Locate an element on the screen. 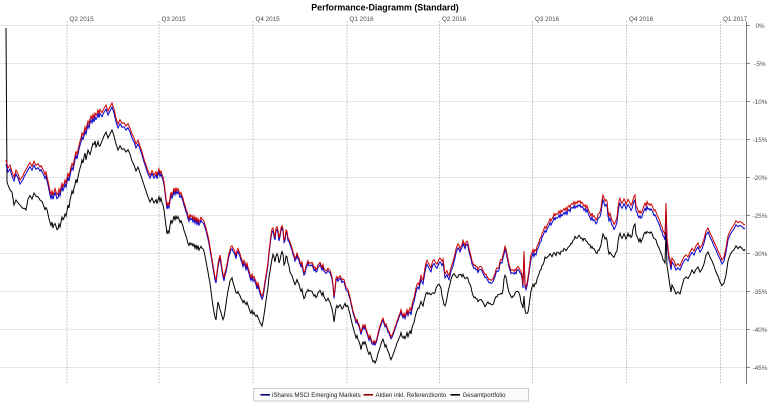 This screenshot has width=770, height=408. svg-text: -10% is located at coordinates (760, 102).